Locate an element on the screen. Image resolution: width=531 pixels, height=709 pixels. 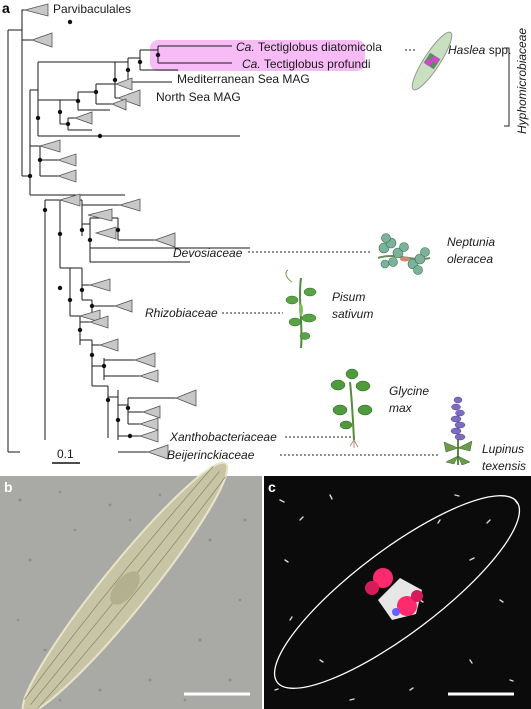
background-cells is located at coordinates (396, 597).